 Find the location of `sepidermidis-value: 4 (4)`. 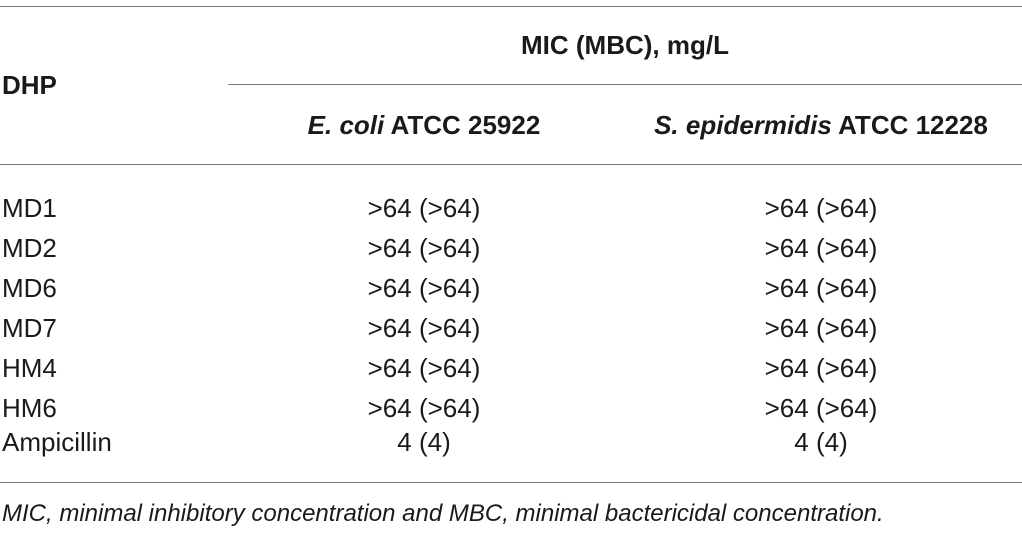

sepidermidis-value: 4 (4) is located at coordinates (821, 442).